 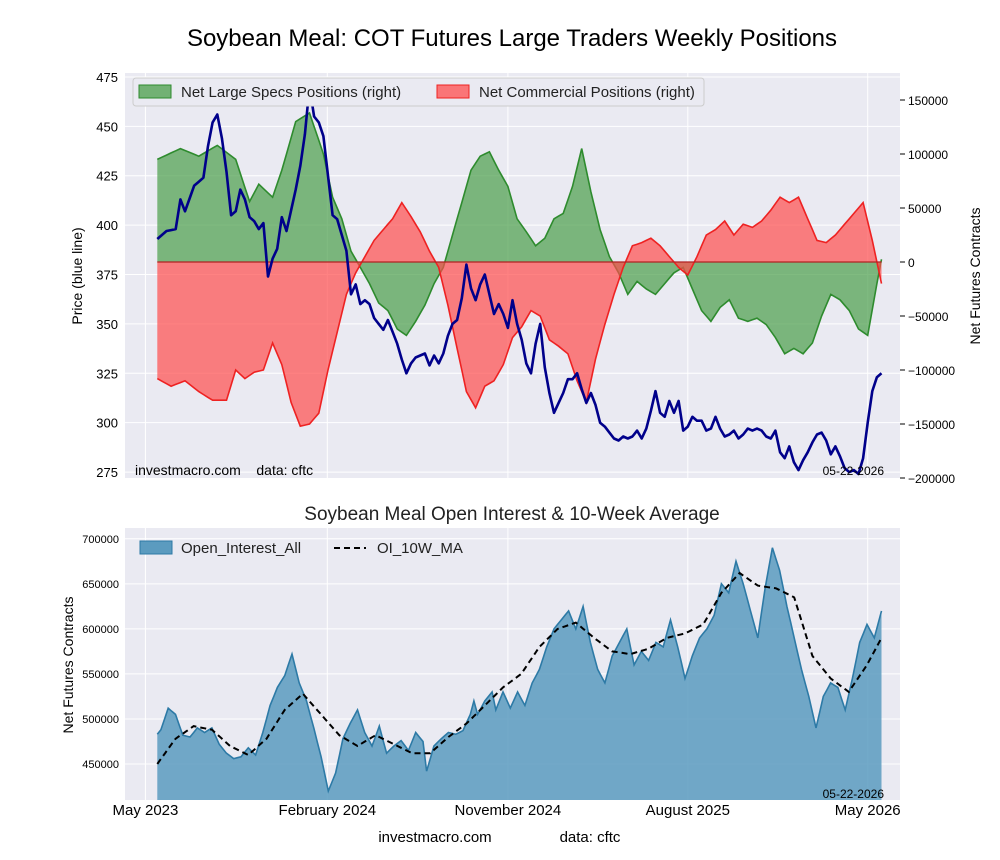 I want to click on legend-label-ma: OI_10W_MA, so click(x=420, y=548).